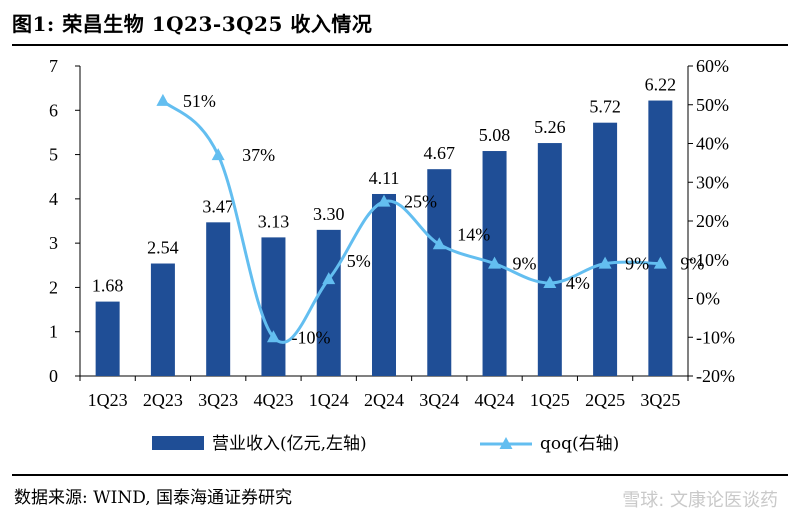 This screenshot has width=800, height=527. I want to click on x-category-label: 2Q23, so click(163, 400).